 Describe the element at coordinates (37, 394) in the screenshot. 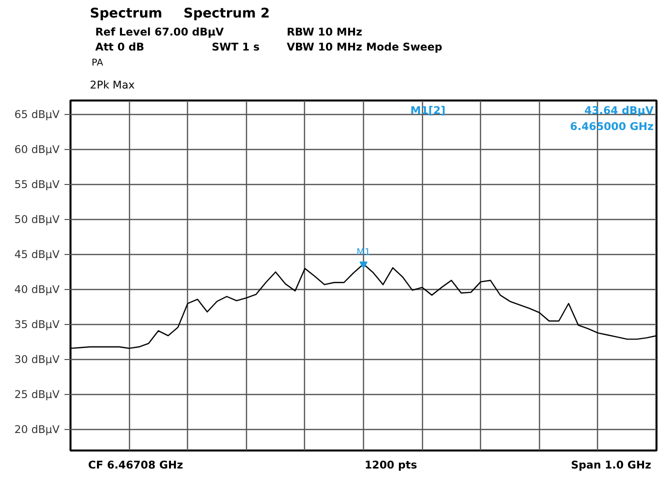

I see `y-tick-label: 25 dBµV` at that location.